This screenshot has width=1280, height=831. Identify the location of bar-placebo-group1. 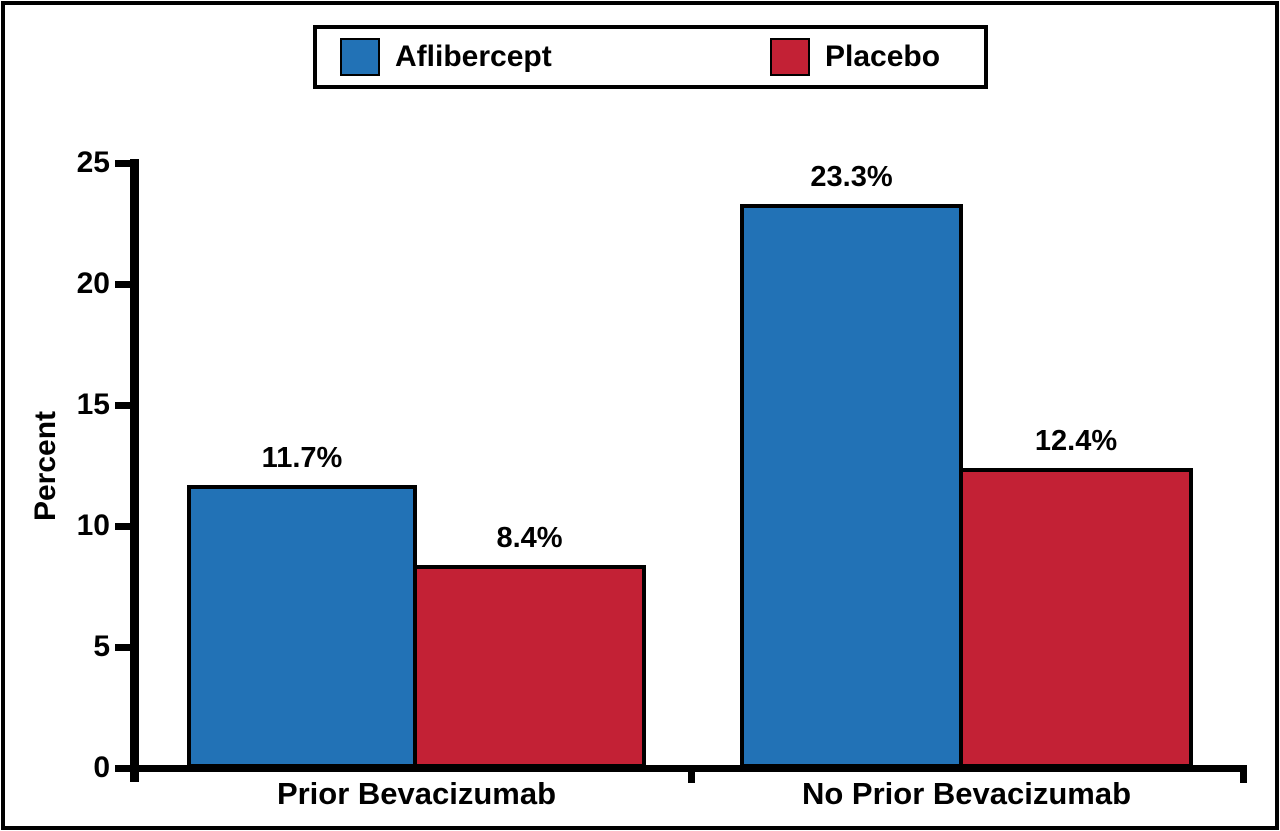
(529, 666).